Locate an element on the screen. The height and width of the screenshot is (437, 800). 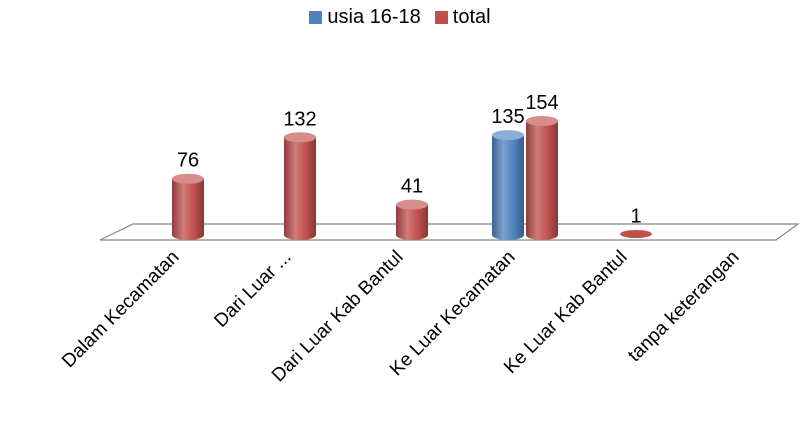
legend-swatch-usia is located at coordinates (316, 17).